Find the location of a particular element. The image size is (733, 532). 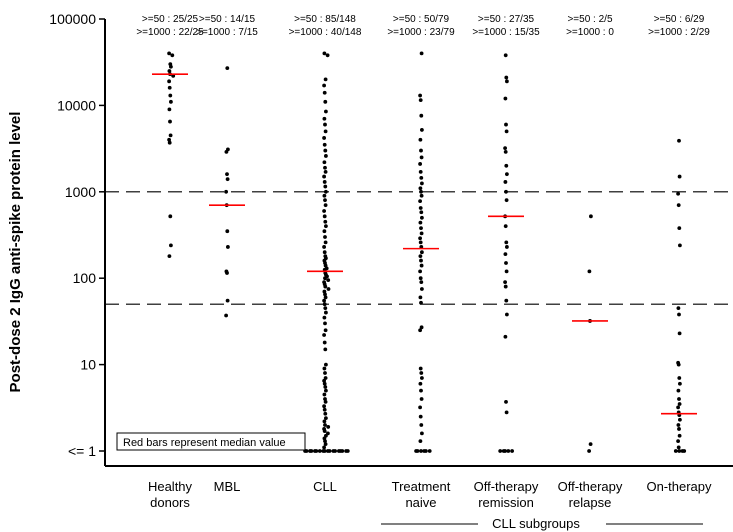

count-label: >=1000 : 7/15 is located at coordinates (227, 32).